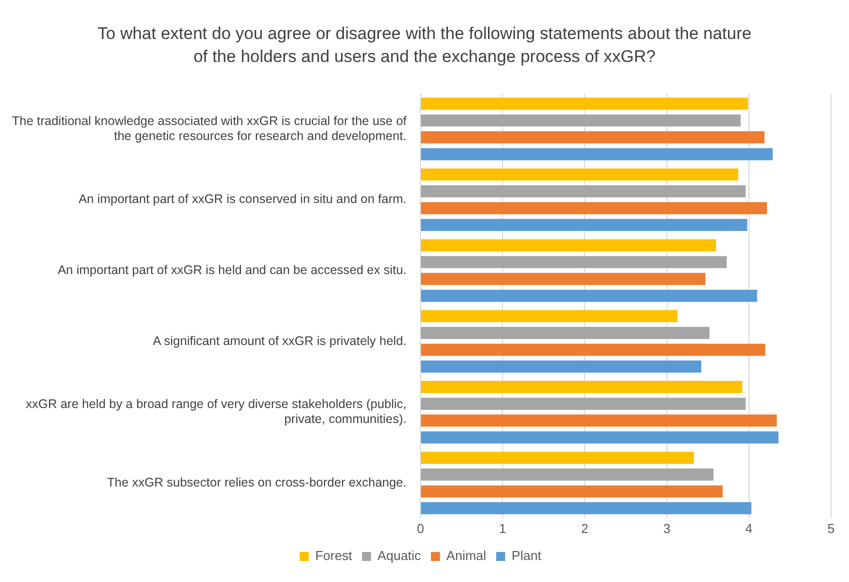  Describe the element at coordinates (210, 128) in the screenshot. I see `y-tick-label: The traditional knowledge associated with xxGR is crucial for the use of the genetic resources for research and development.` at that location.